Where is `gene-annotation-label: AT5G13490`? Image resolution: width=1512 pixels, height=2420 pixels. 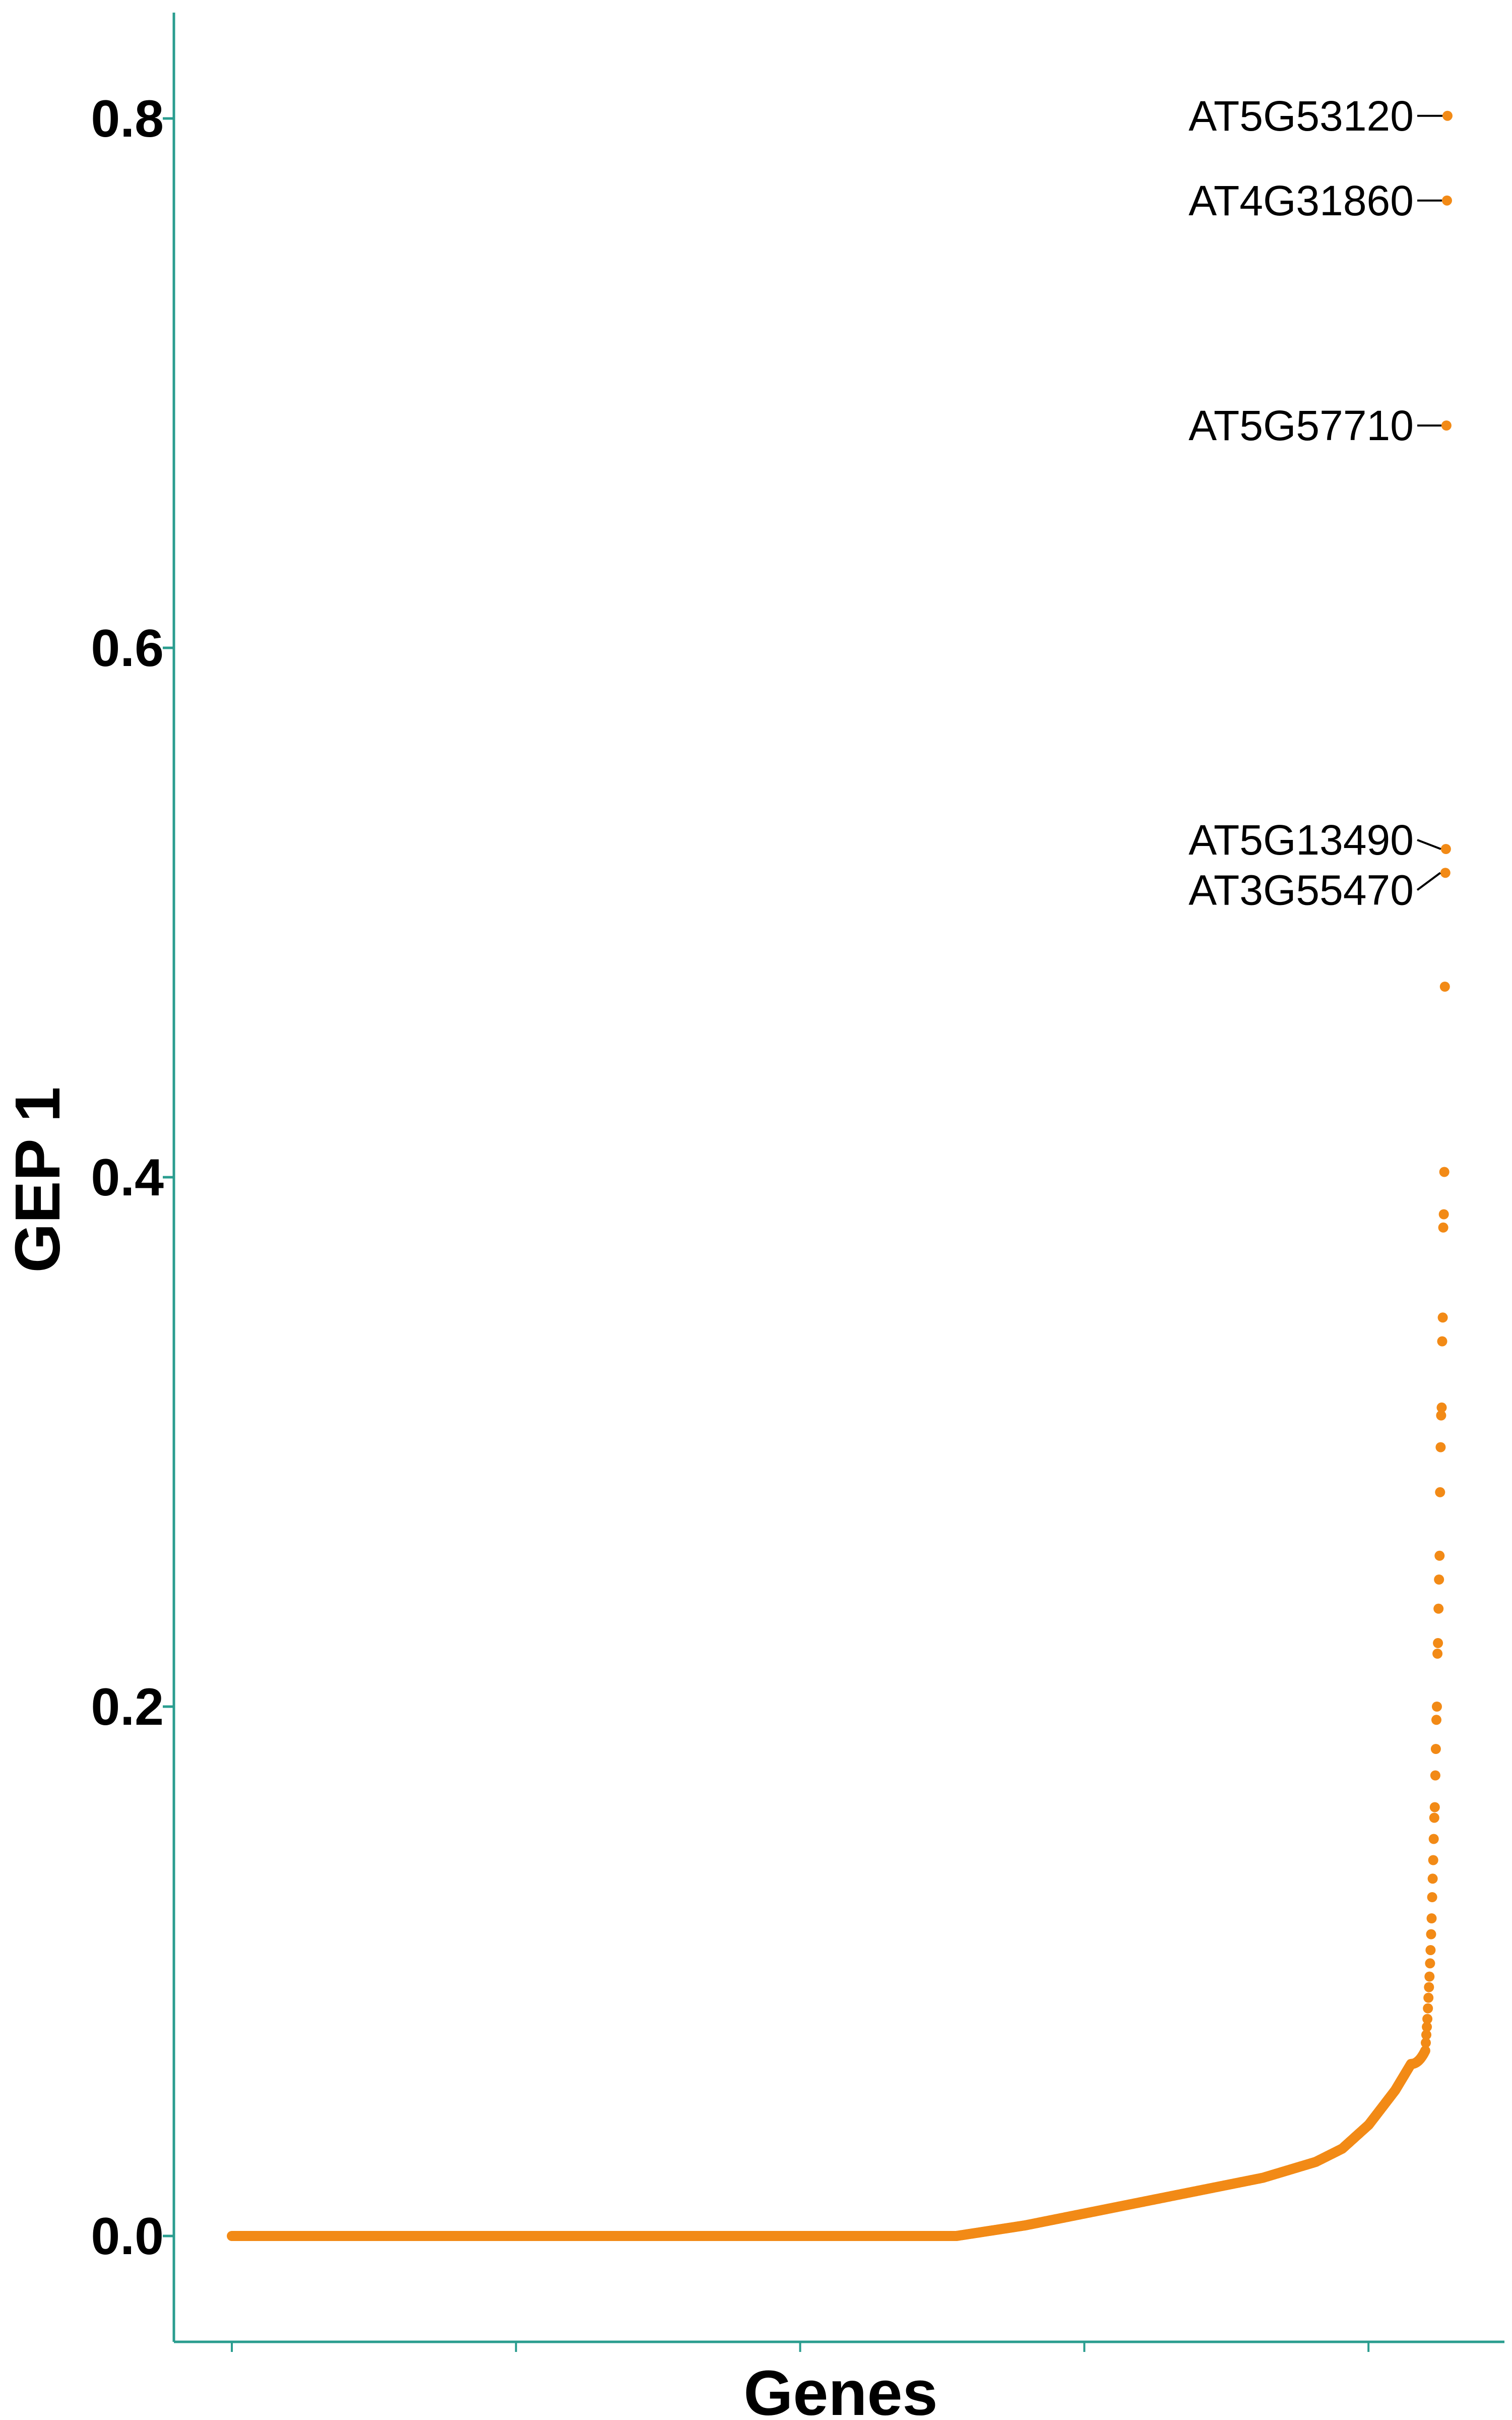
gene-annotation-label: AT5G13490 is located at coordinates (1301, 840).